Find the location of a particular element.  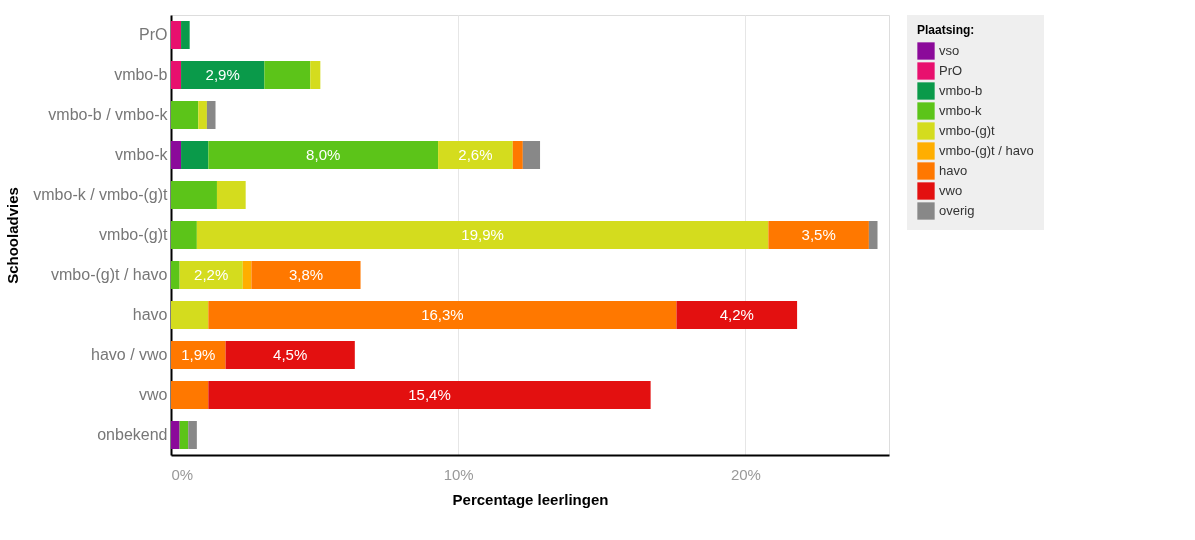

y-tick-label: PrO is located at coordinates (153, 34).